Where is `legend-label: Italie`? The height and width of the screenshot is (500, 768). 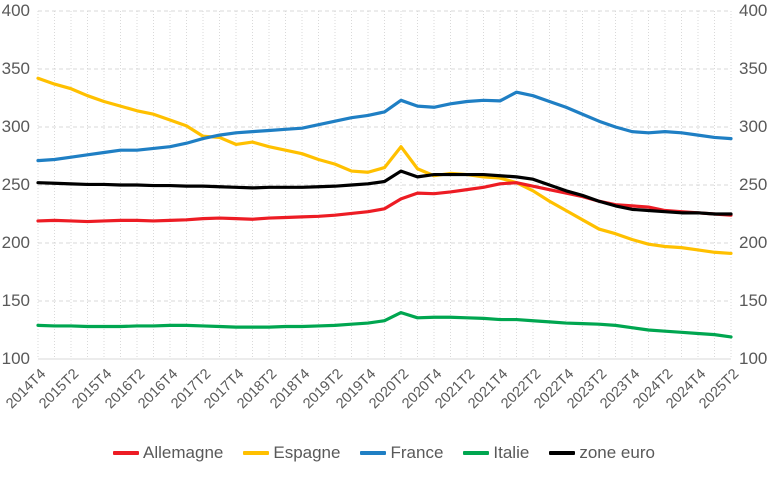 legend-label: Italie is located at coordinates (511, 452).